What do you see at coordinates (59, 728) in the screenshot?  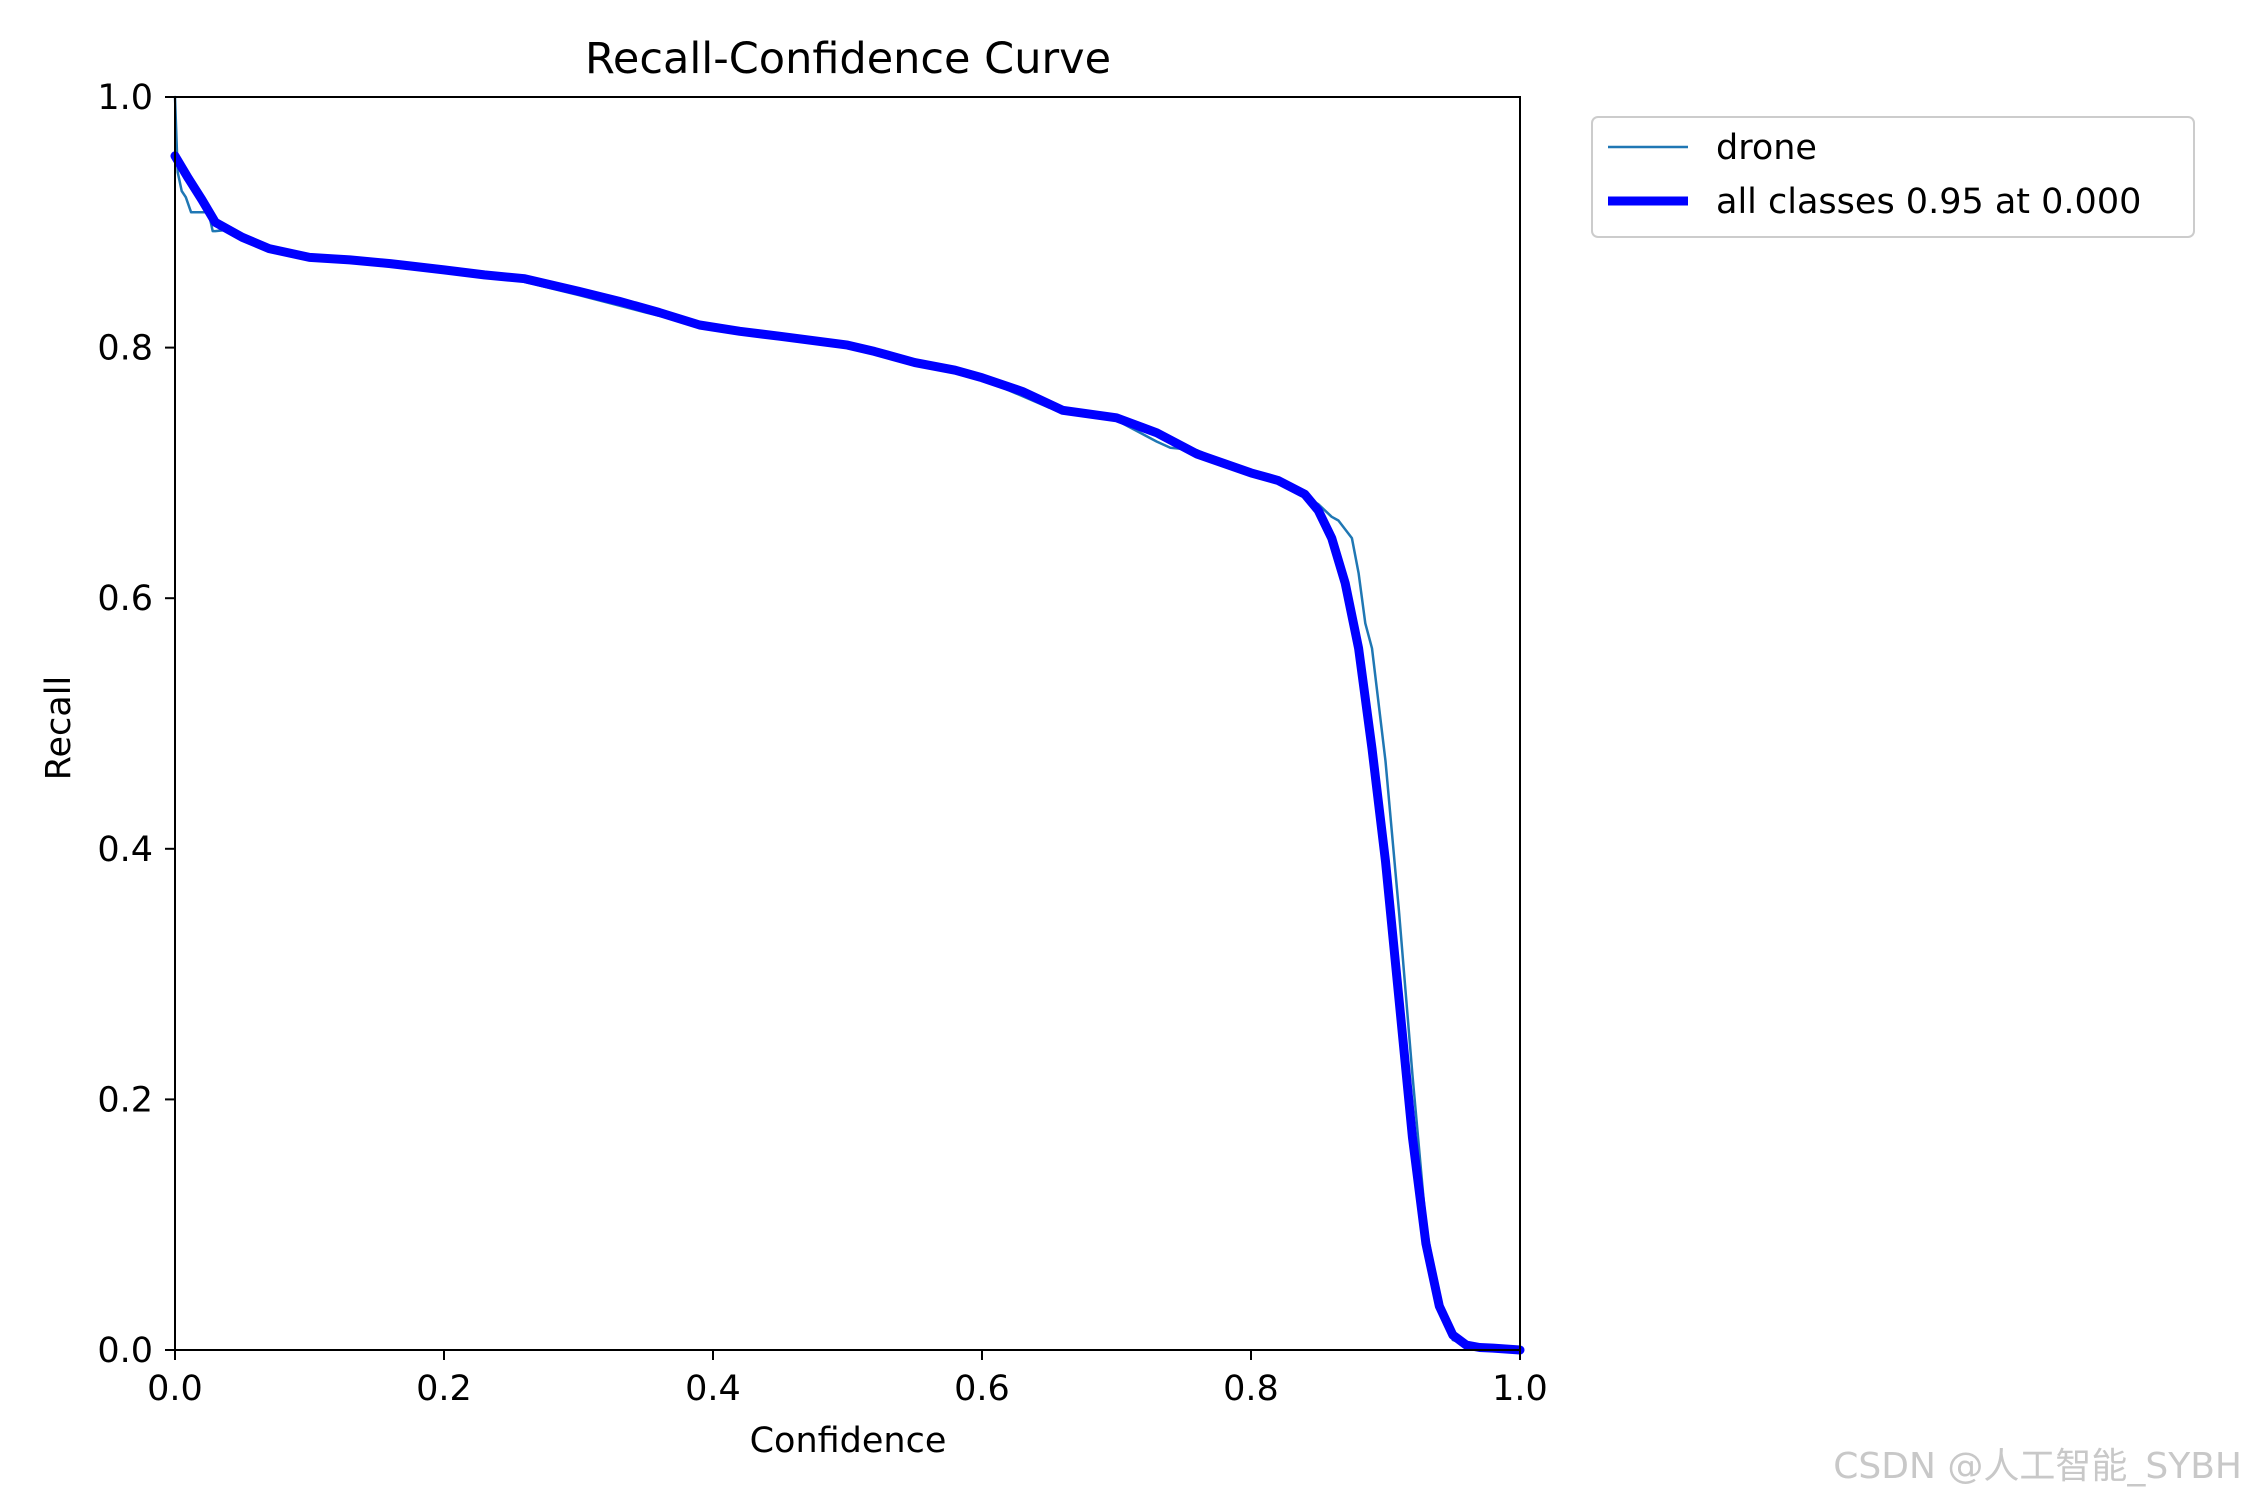 I see `y-axis-label: Recall` at bounding box center [59, 728].